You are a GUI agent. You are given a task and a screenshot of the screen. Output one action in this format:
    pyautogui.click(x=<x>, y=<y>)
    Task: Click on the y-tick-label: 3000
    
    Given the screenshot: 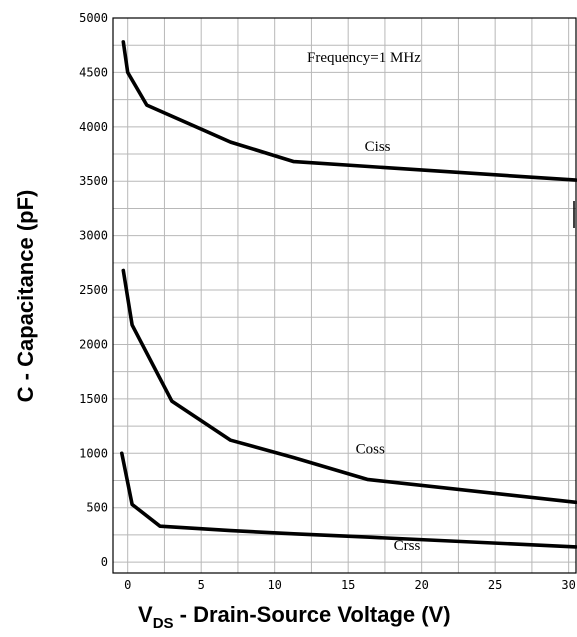 What is the action you would take?
    pyautogui.click(x=93, y=236)
    